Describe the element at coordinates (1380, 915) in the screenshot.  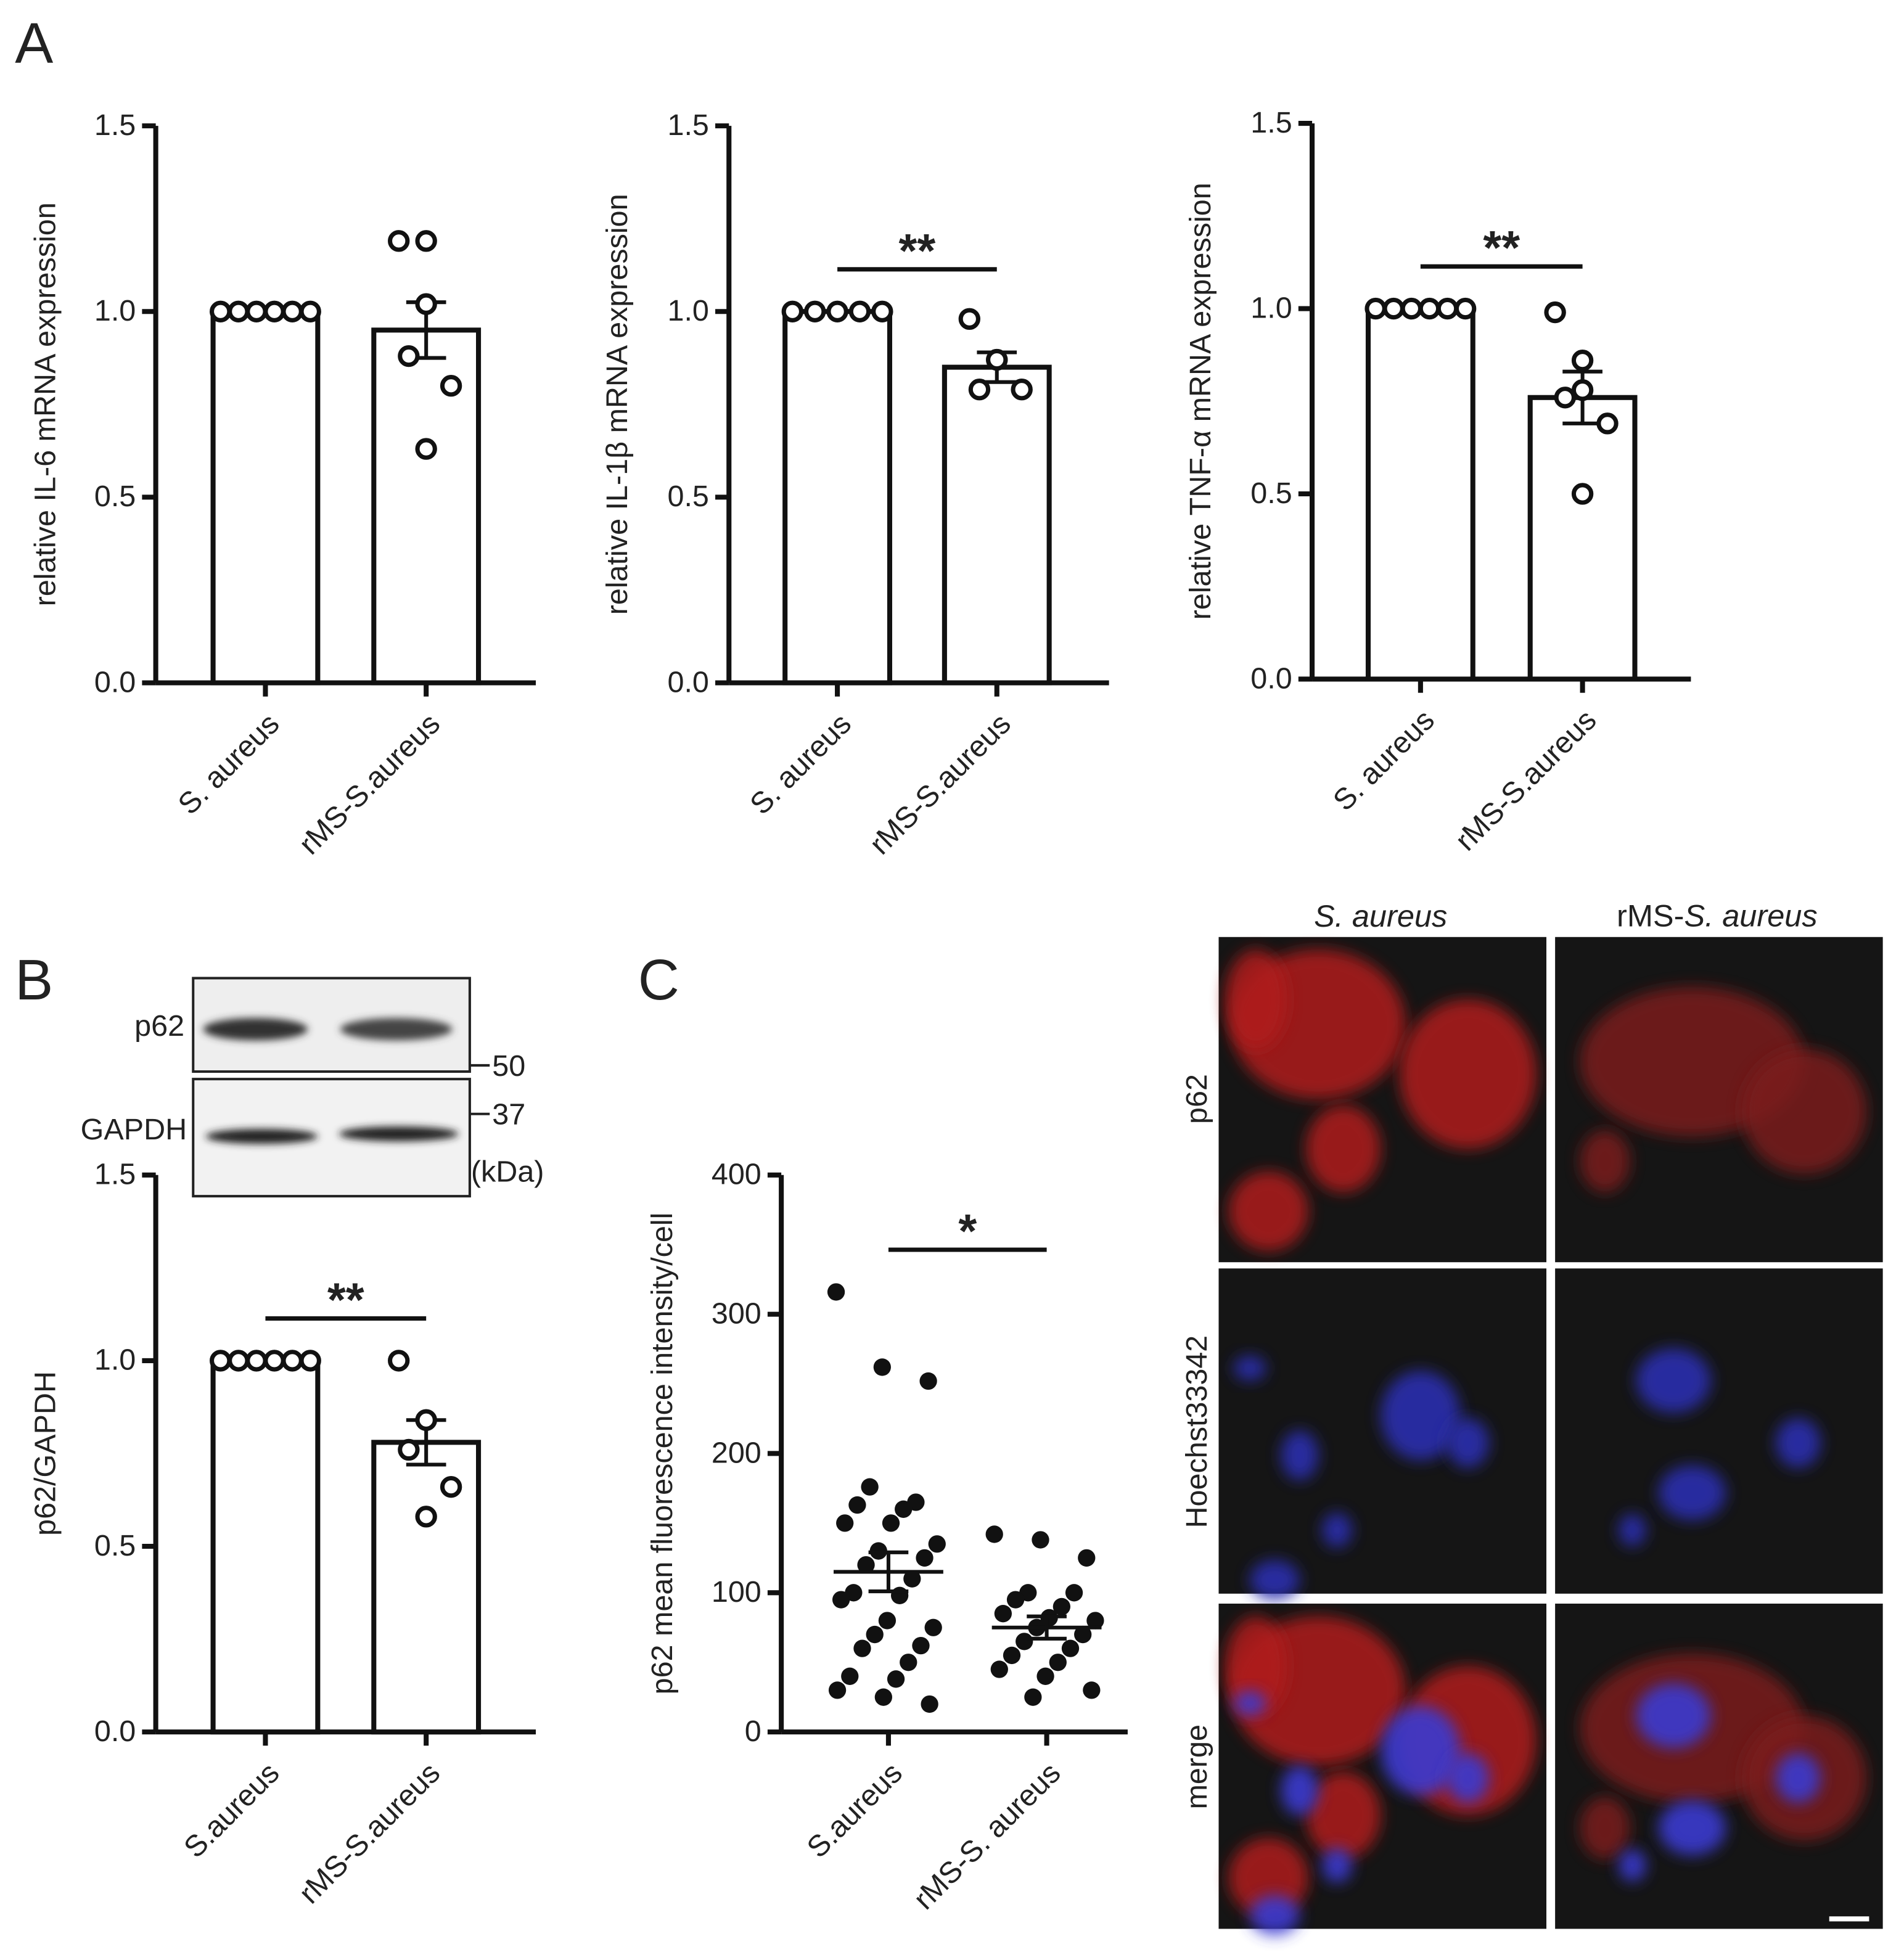
I see `column-label: S. aureus` at that location.